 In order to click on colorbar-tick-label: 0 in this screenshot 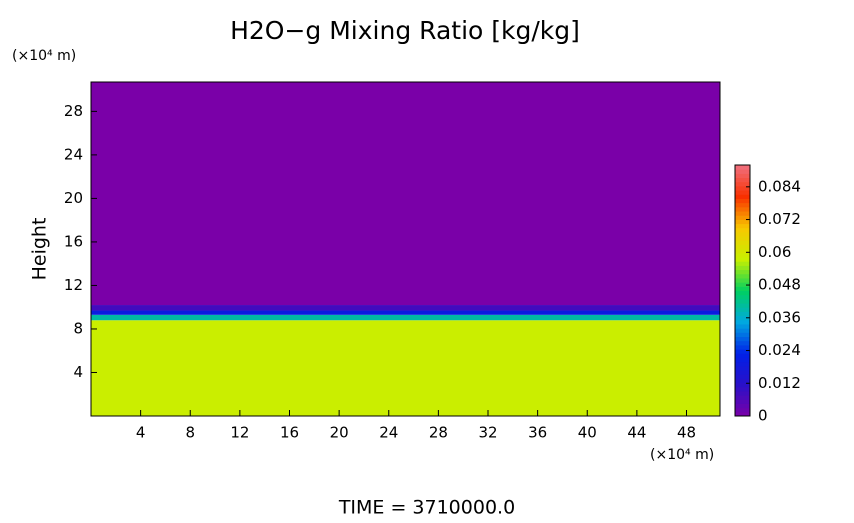, I will do `click(763, 416)`.